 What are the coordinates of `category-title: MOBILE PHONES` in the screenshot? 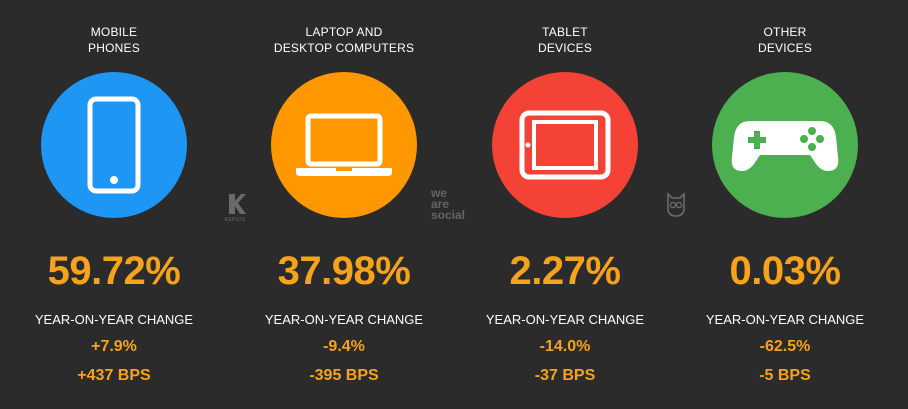 It's located at (114, 40).